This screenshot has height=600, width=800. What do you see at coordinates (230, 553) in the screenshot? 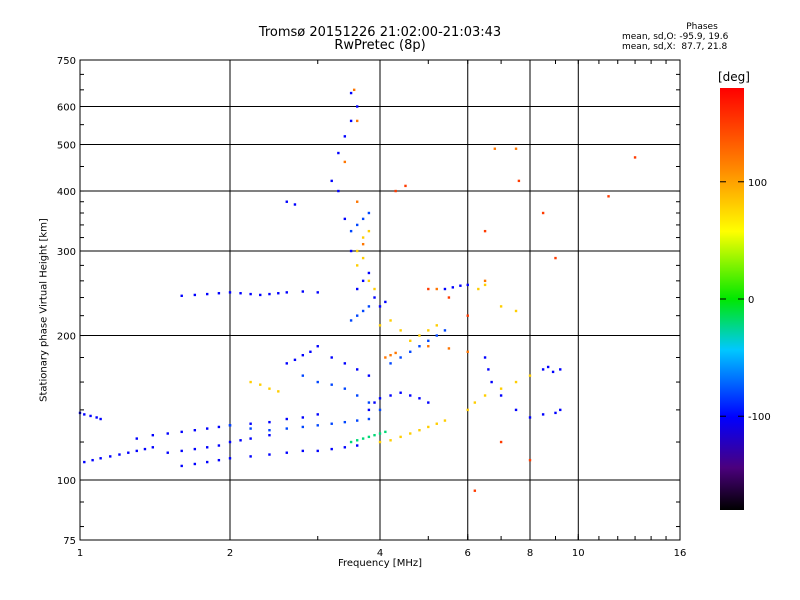
I see `x-tick-label: 2` at bounding box center [230, 553].